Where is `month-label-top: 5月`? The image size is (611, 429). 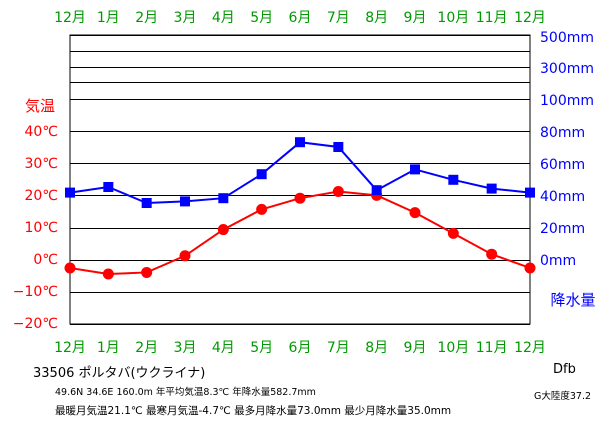 month-label-top: 5月 is located at coordinates (261, 18).